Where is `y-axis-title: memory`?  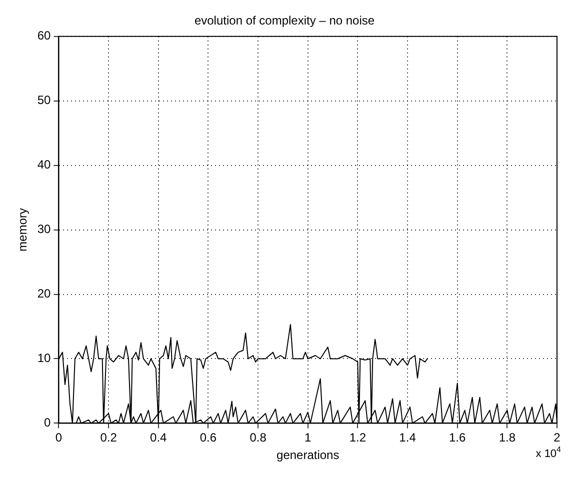 y-axis-title: memory is located at coordinates (23, 230).